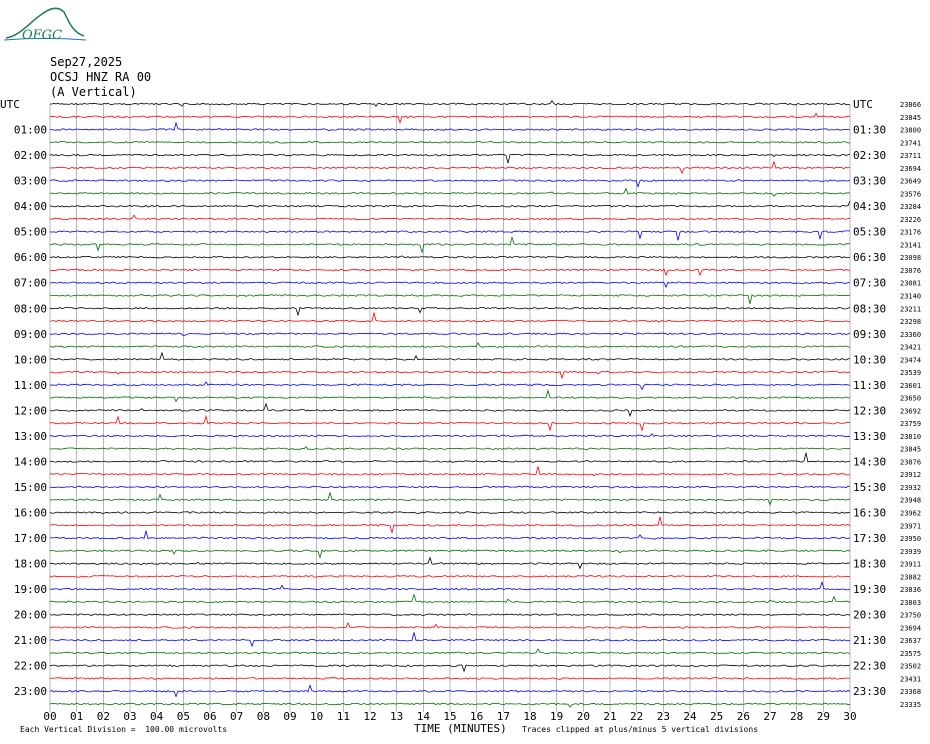  What do you see at coordinates (869, 181) in the screenshot?
I see `right-time-label: 03:30` at bounding box center [869, 181].